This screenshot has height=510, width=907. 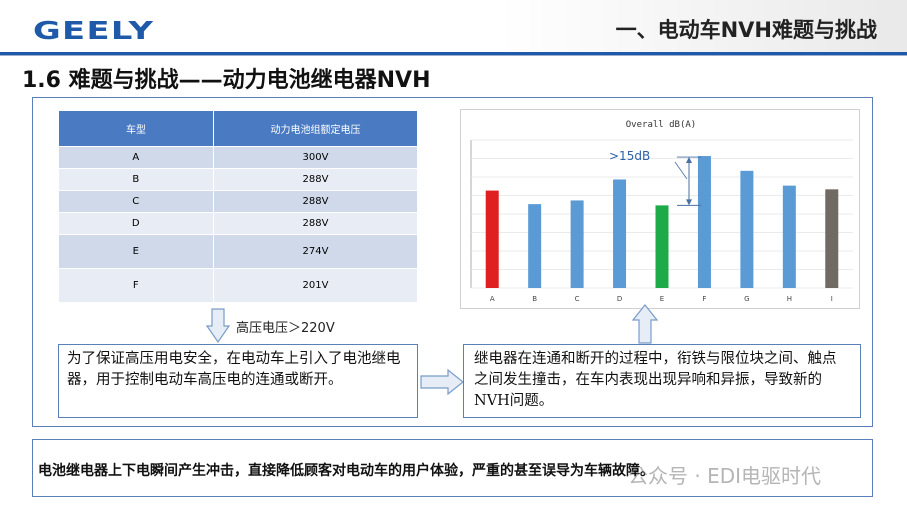 I want to click on header-divider-thin, so click(x=453, y=55).